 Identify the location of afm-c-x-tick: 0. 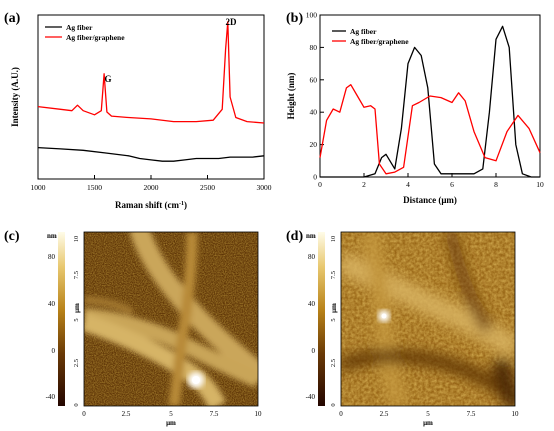
(84, 414).